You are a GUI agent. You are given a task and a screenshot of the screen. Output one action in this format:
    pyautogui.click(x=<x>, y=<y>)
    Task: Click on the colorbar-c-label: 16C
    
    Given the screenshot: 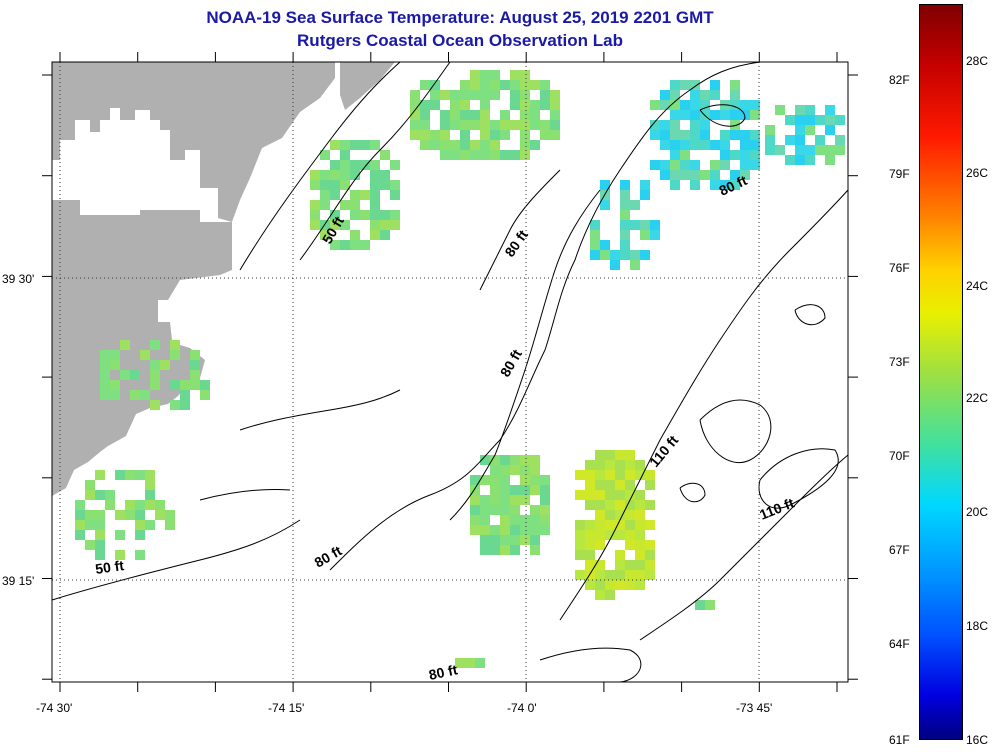 What is the action you would take?
    pyautogui.click(x=977, y=740)
    